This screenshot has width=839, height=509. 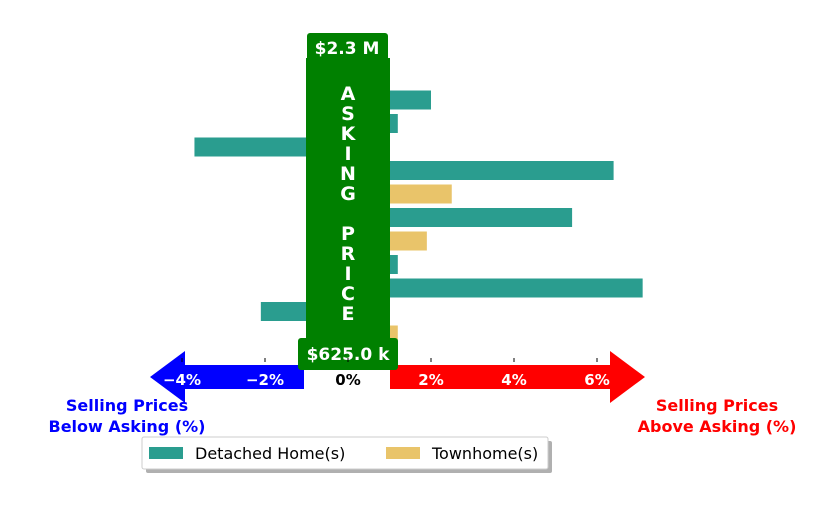 I want to click on x-tick-label-2: 0%, so click(x=347, y=380).